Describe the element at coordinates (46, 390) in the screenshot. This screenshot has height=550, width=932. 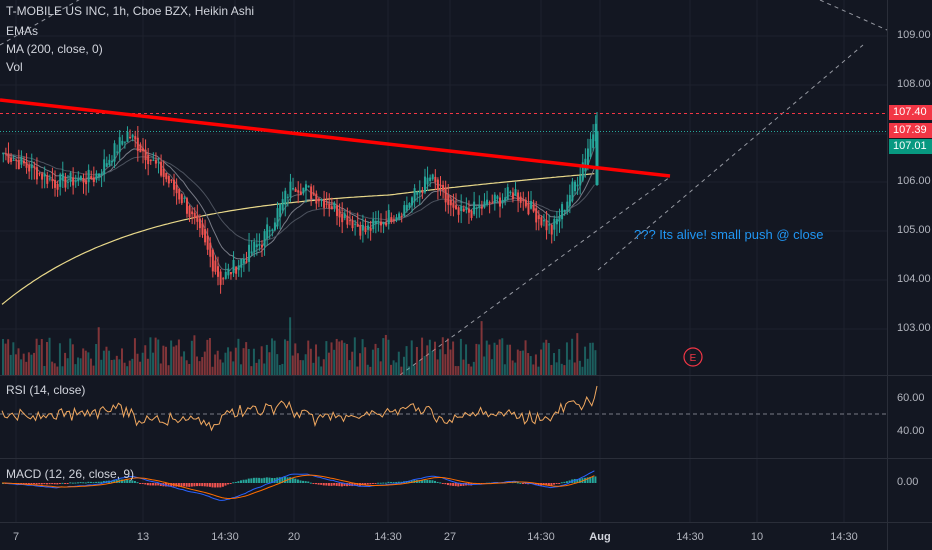
I see `rsi-legend: RSI (14, close)` at that location.